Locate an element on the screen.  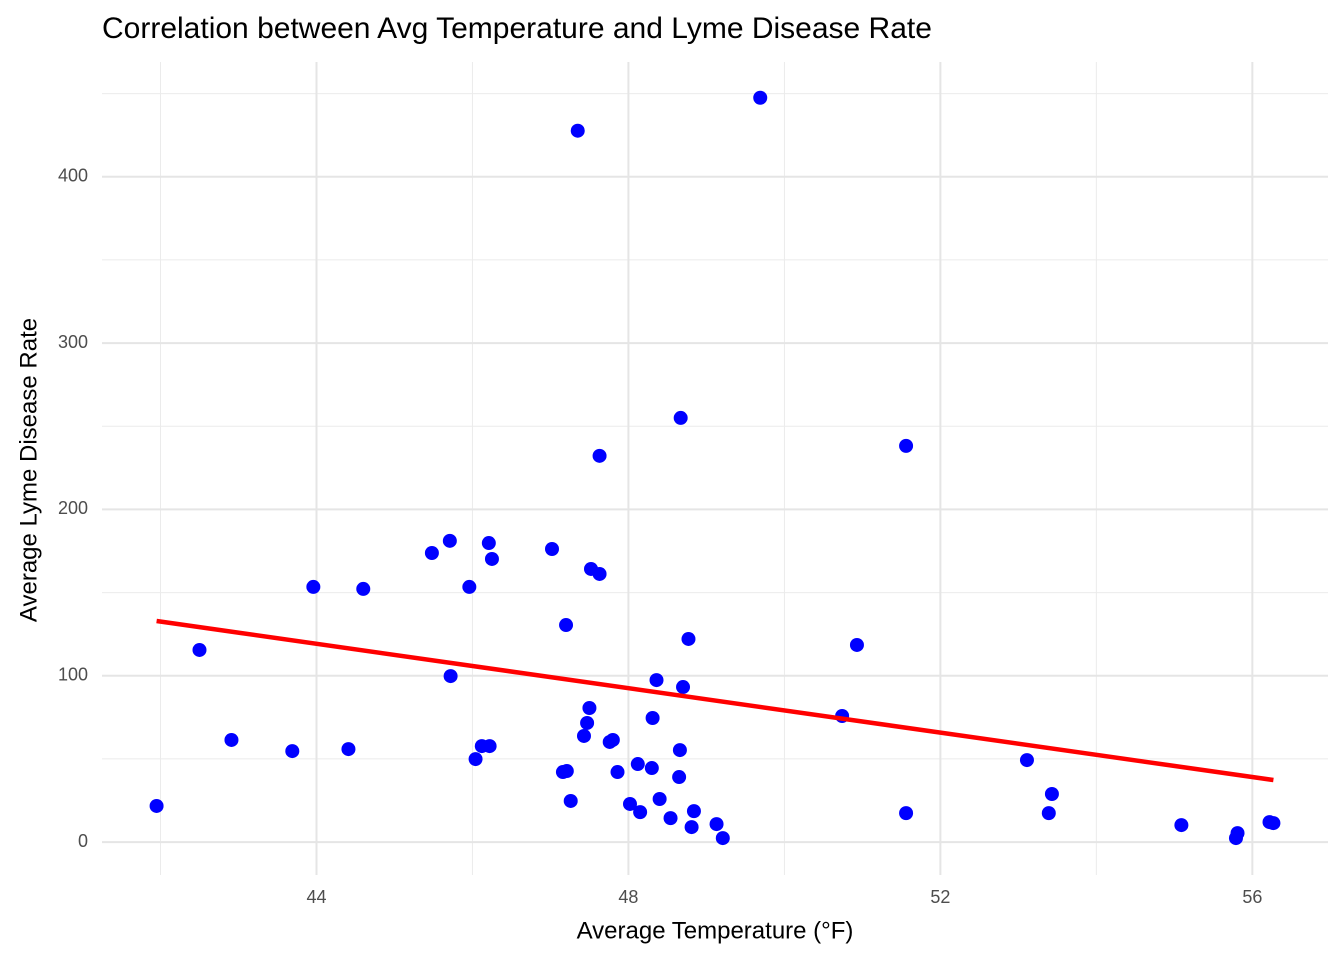
trend-line is located at coordinates (715, 700).